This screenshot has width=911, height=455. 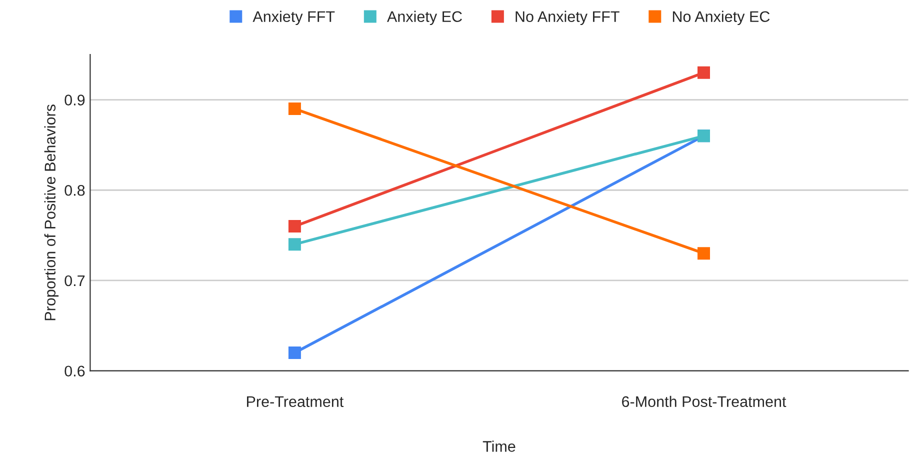 What do you see at coordinates (74, 371) in the screenshot?
I see `y-tick-label: 0.6` at bounding box center [74, 371].